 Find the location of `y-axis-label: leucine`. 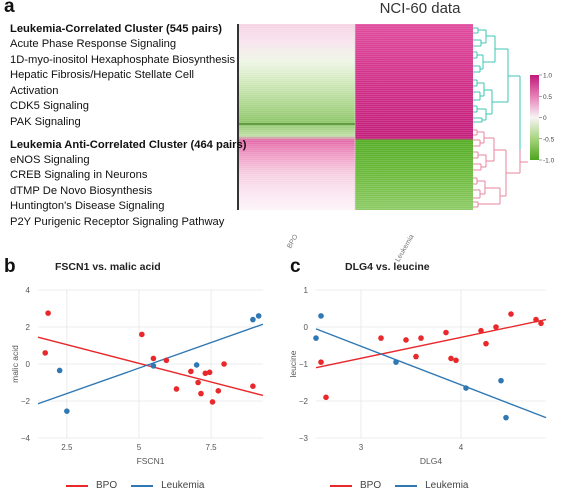

y-axis-label: leucine is located at coordinates (293, 363).